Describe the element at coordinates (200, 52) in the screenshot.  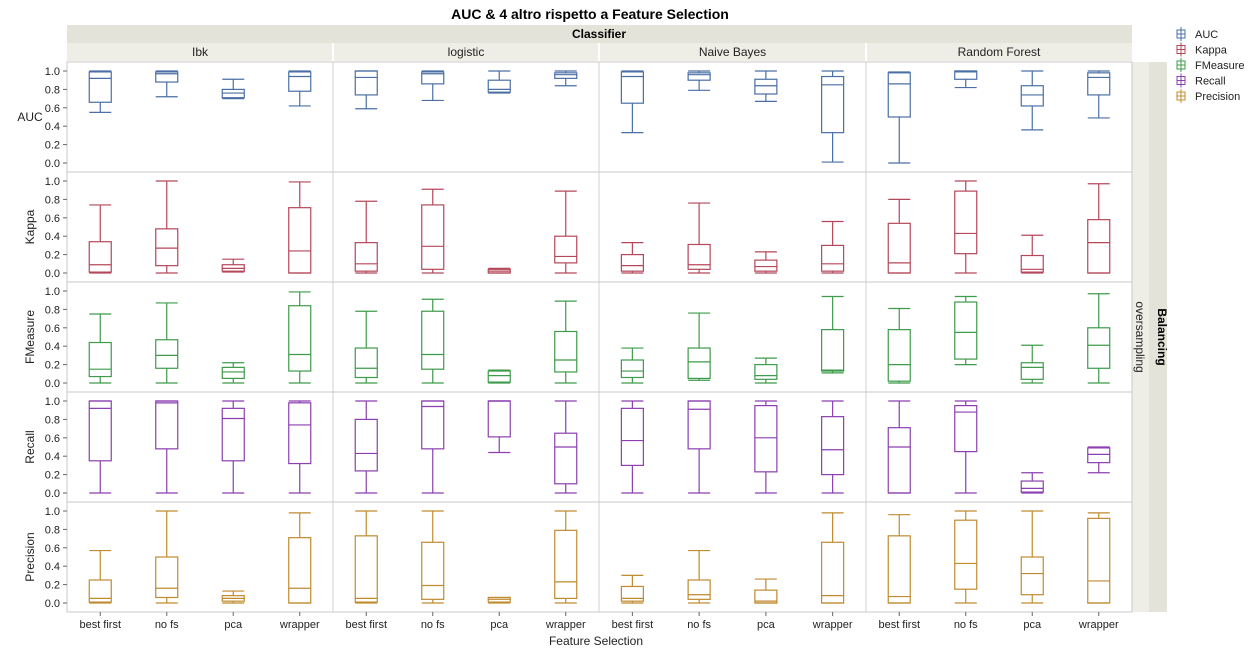
I see `classifier-header: Ibk` at that location.